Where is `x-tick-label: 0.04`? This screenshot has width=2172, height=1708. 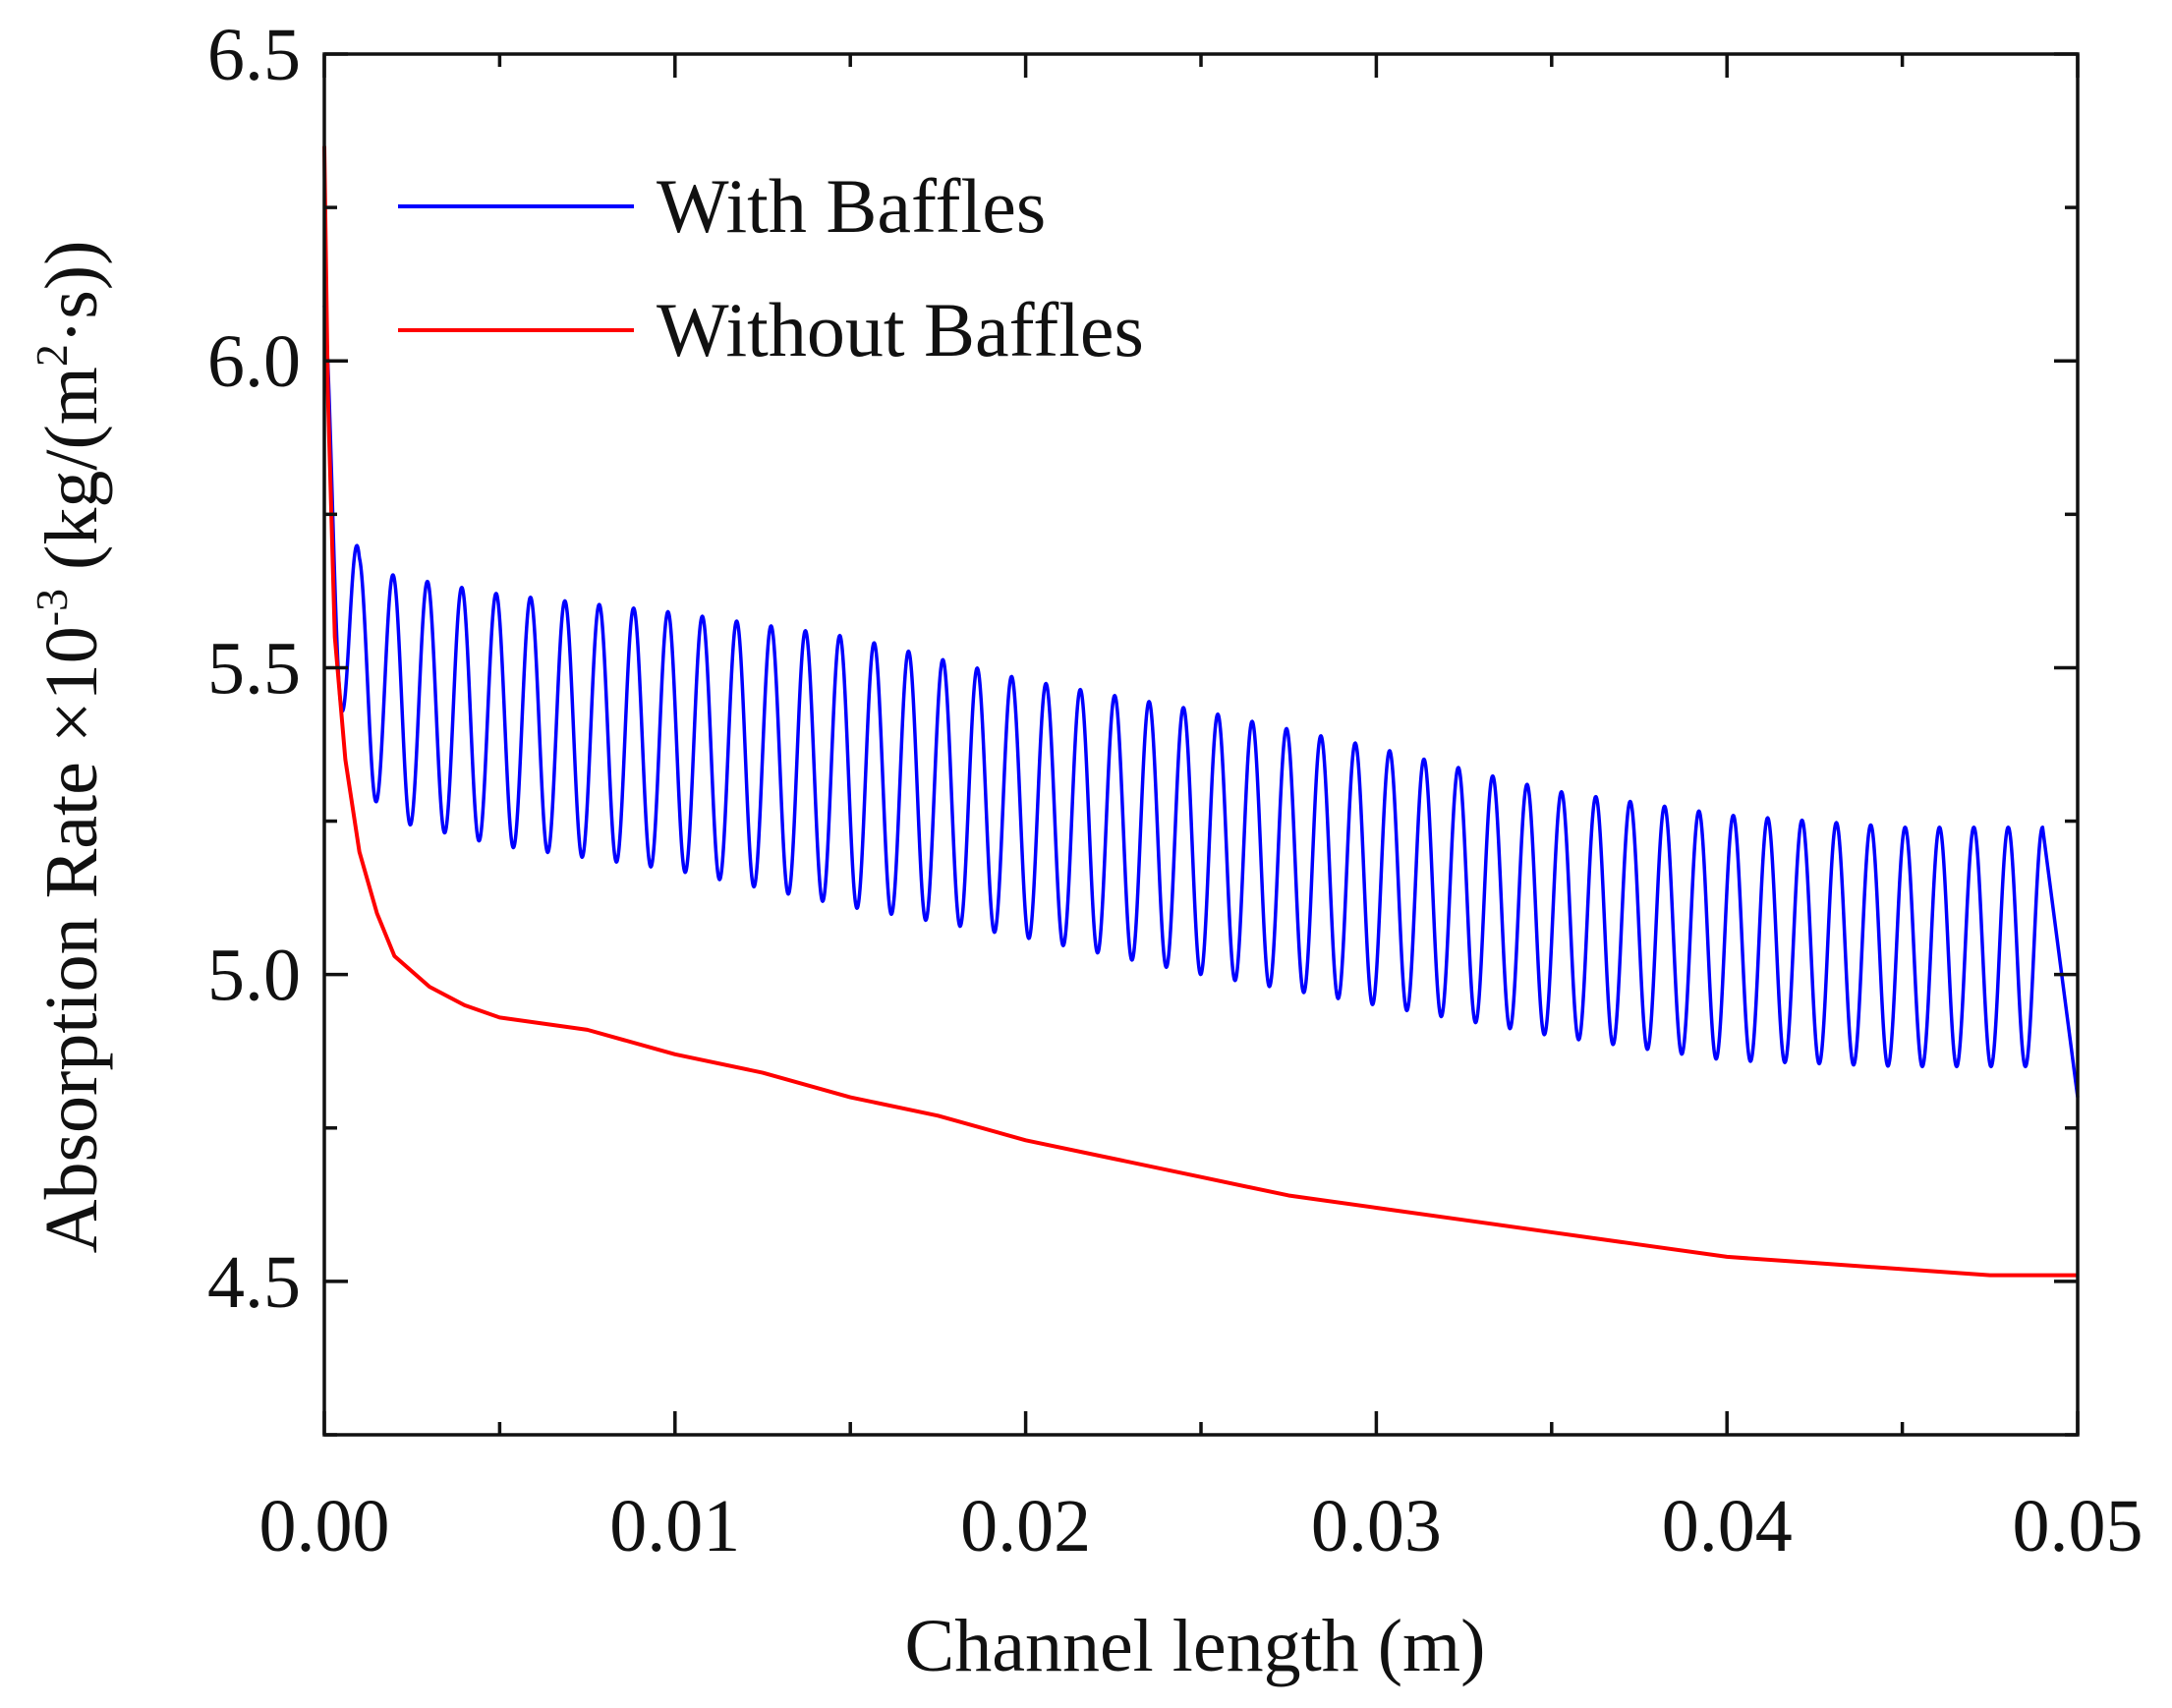
x-tick-label: 0.04 is located at coordinates (1727, 1526).